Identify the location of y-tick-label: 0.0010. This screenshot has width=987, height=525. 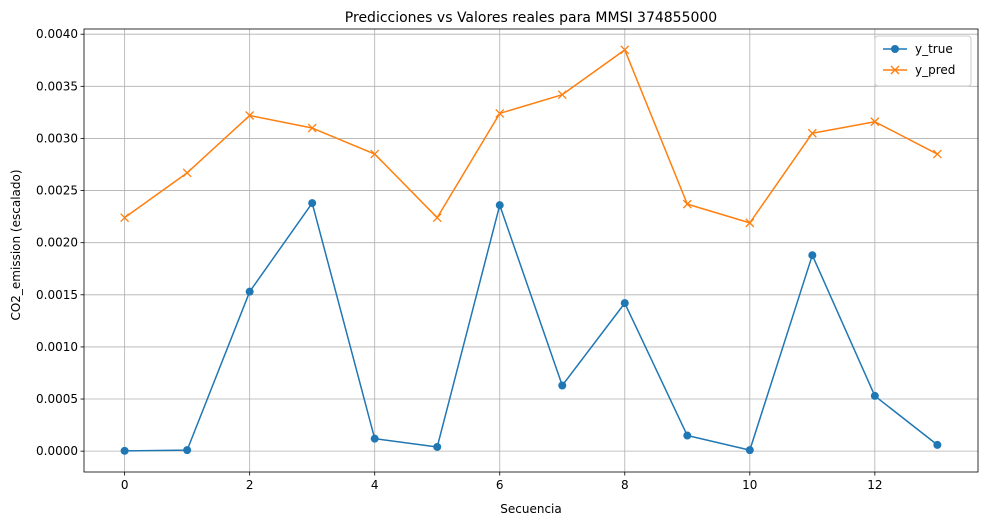
(57, 347).